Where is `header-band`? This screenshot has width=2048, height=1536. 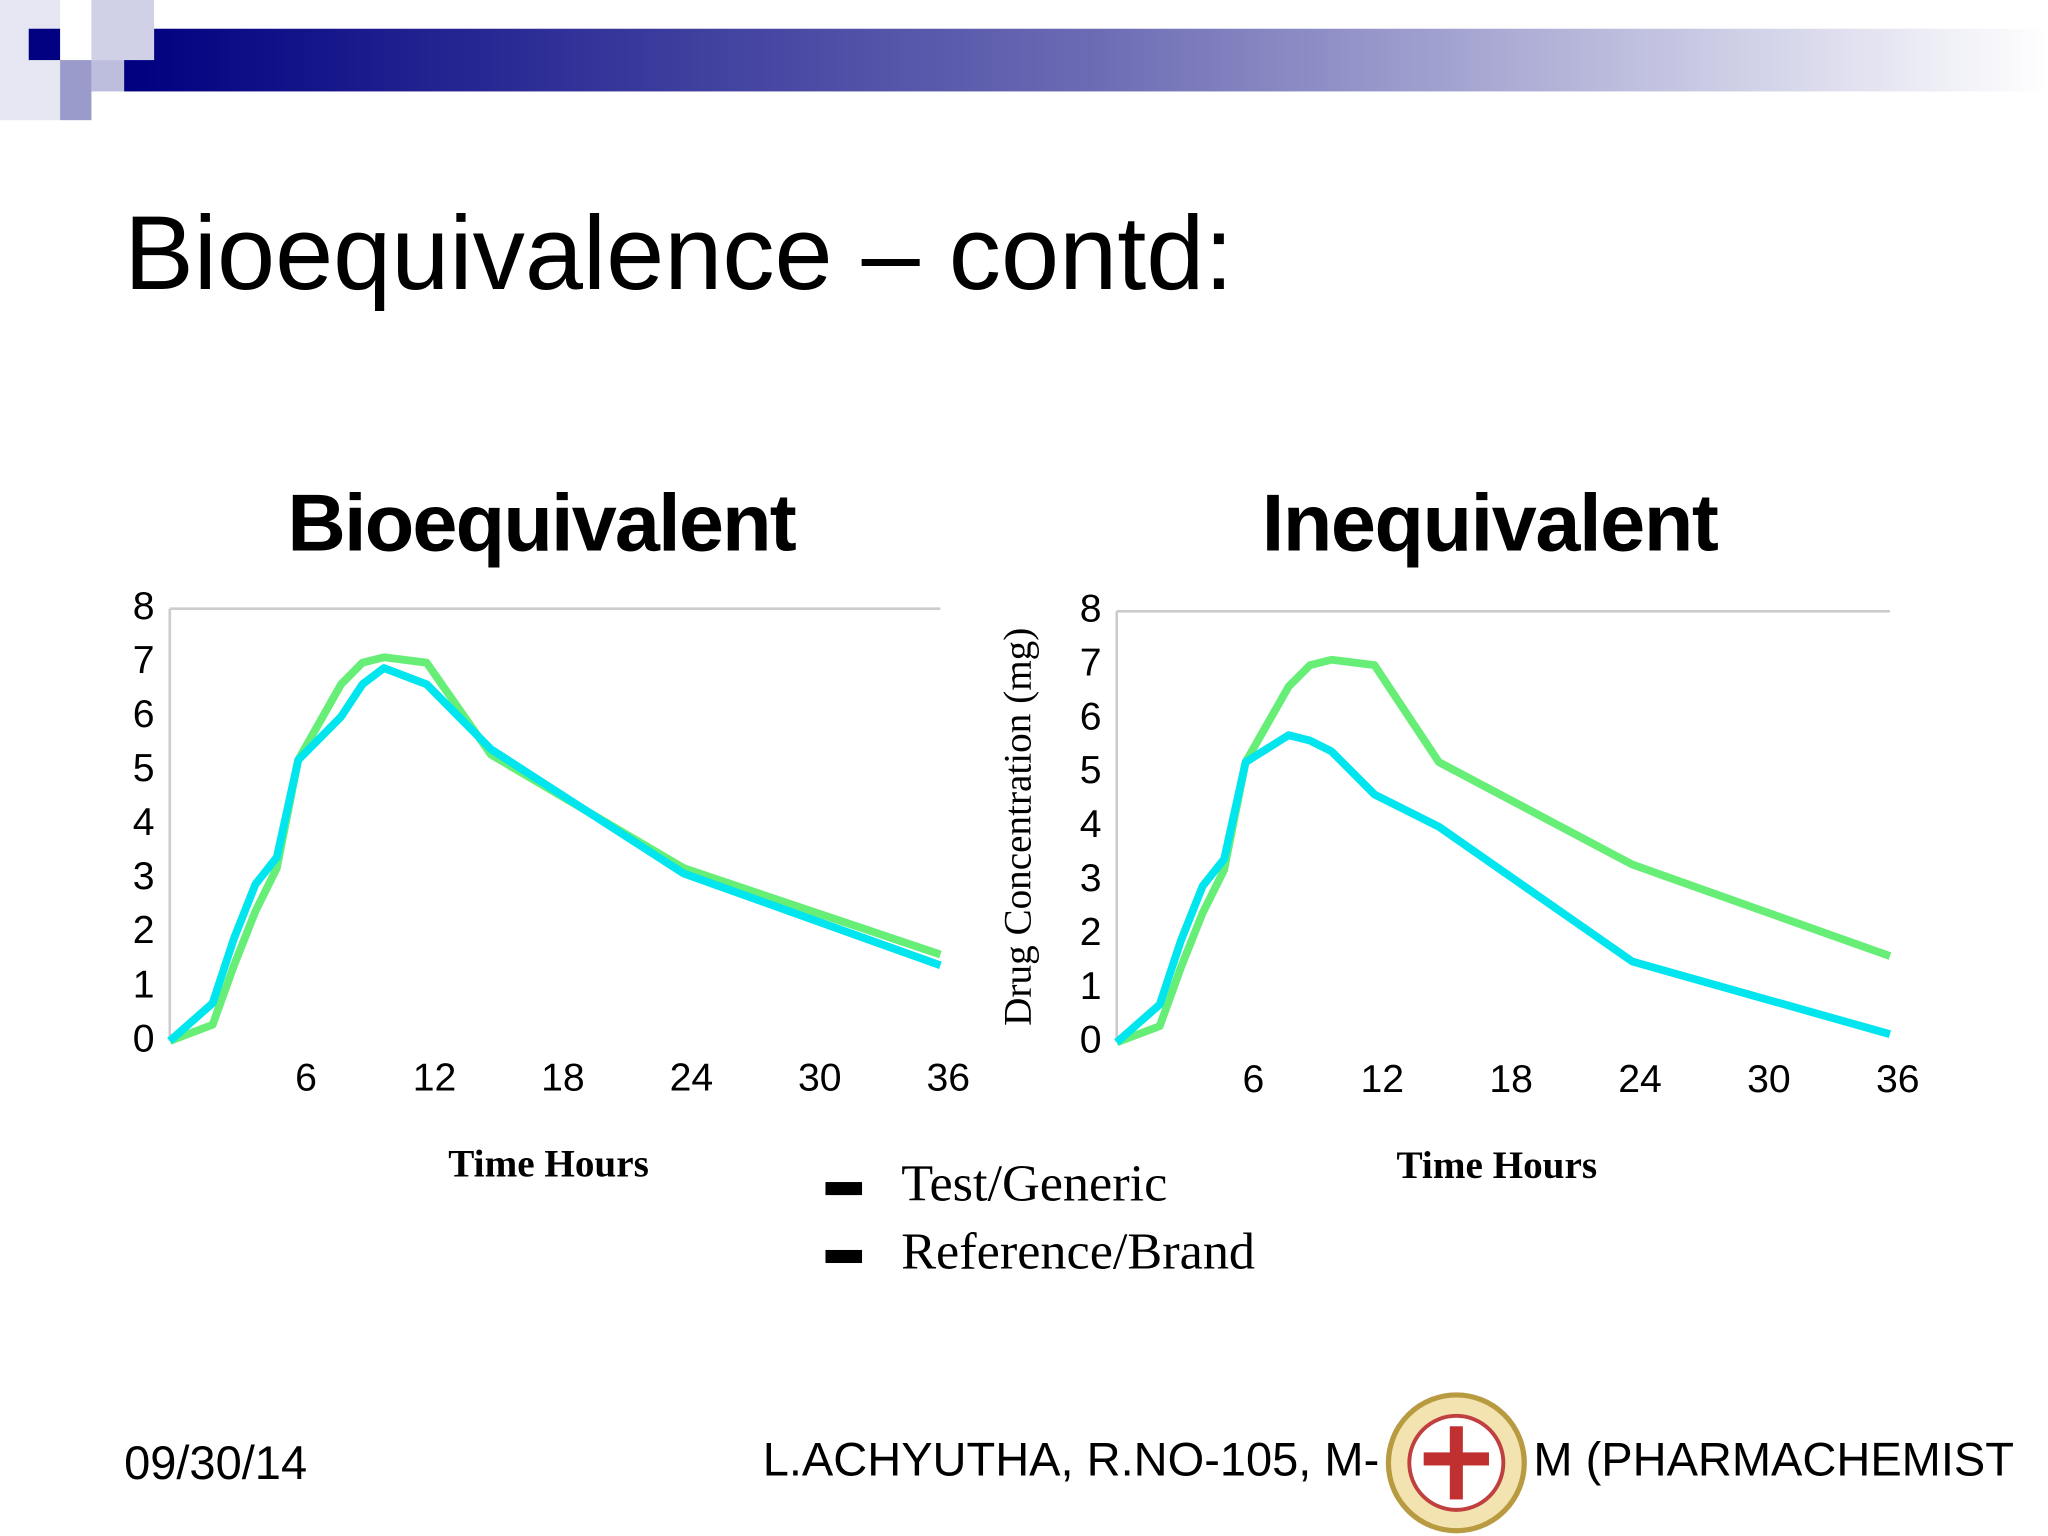
header-band is located at coordinates (1024, 60).